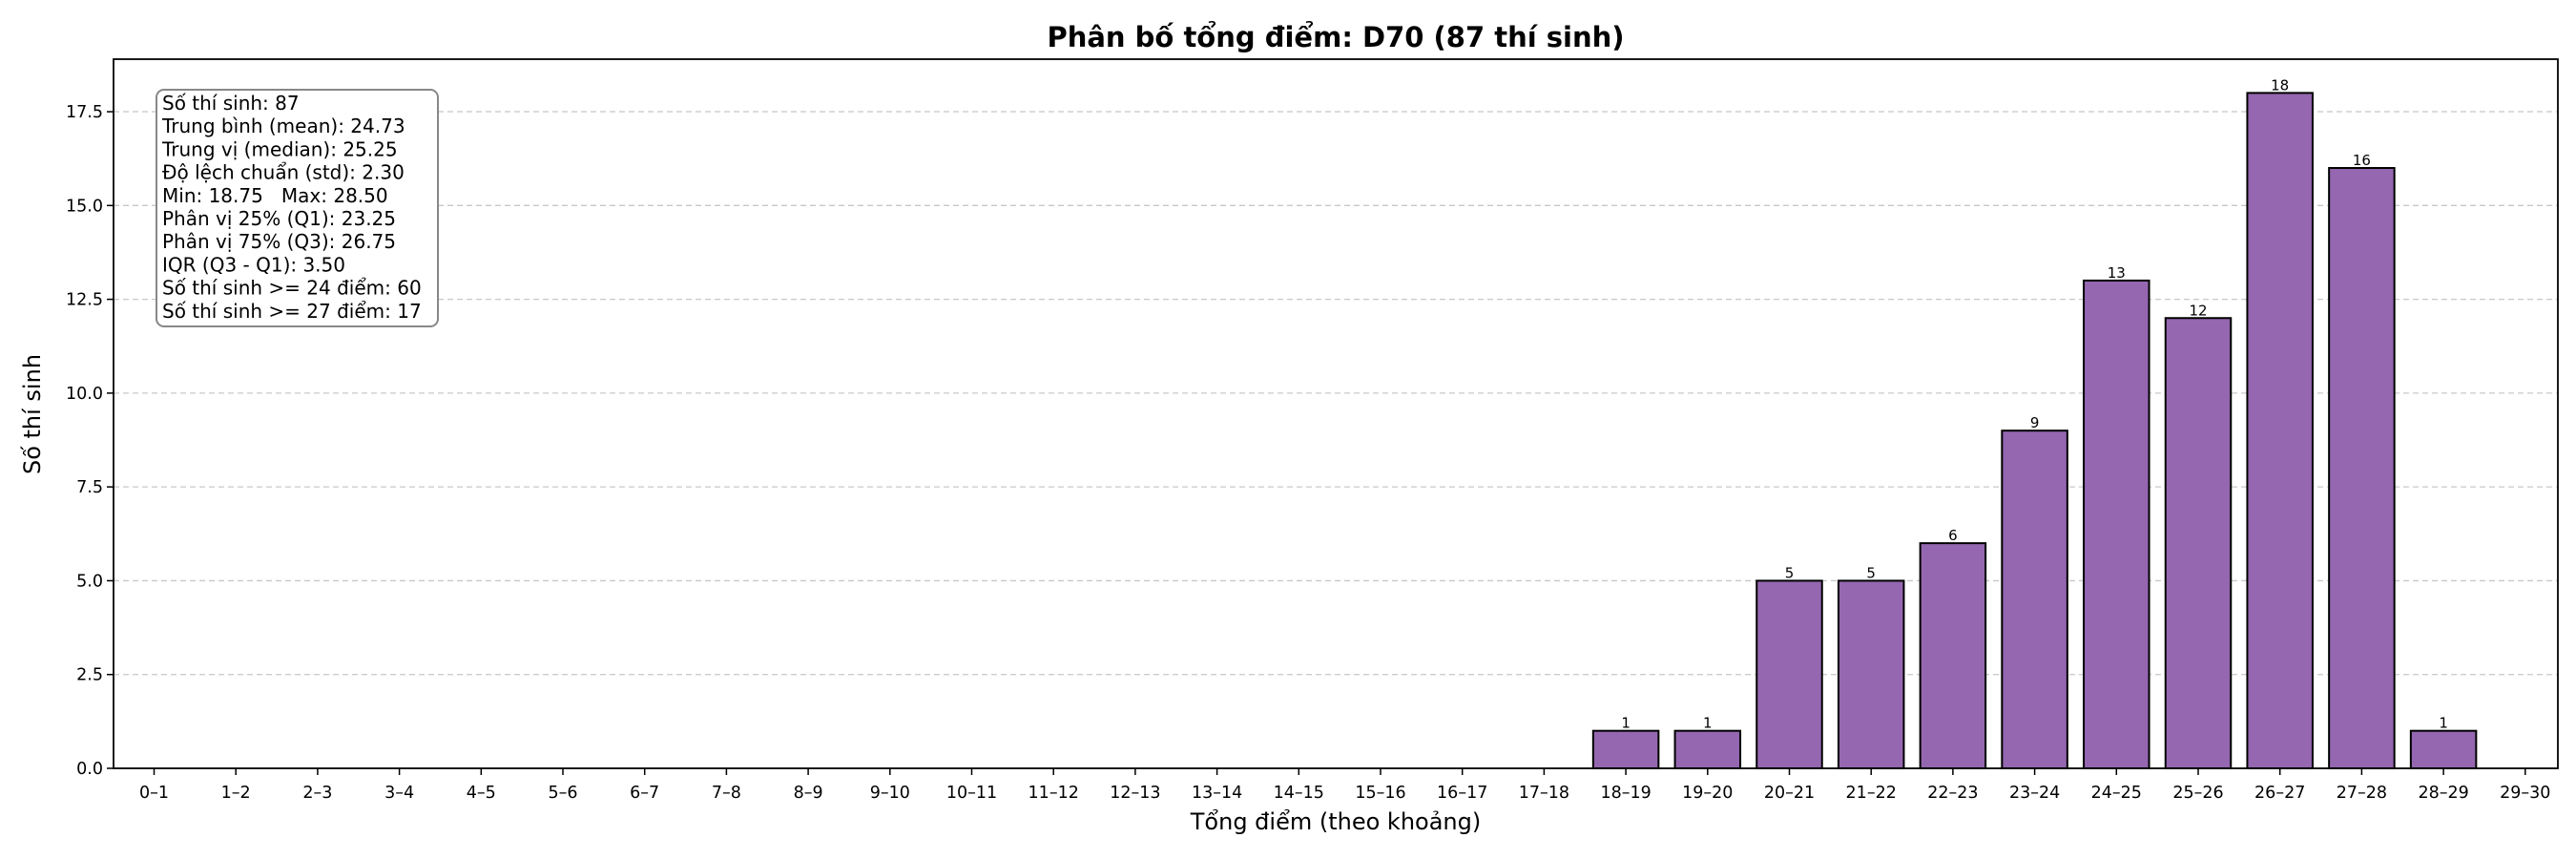 The image size is (2576, 859). What do you see at coordinates (481, 793) in the screenshot?
I see `x-tick-label: 4–5` at bounding box center [481, 793].